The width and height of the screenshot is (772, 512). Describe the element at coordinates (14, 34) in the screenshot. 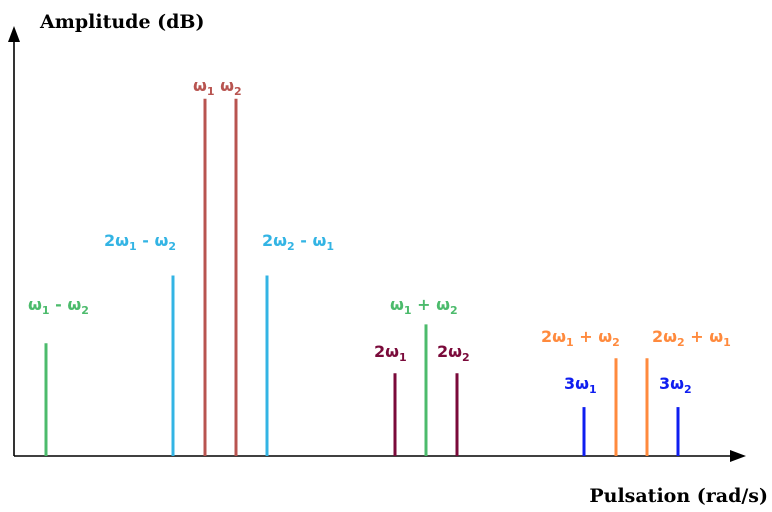

I see `y-axis-arrow` at that location.